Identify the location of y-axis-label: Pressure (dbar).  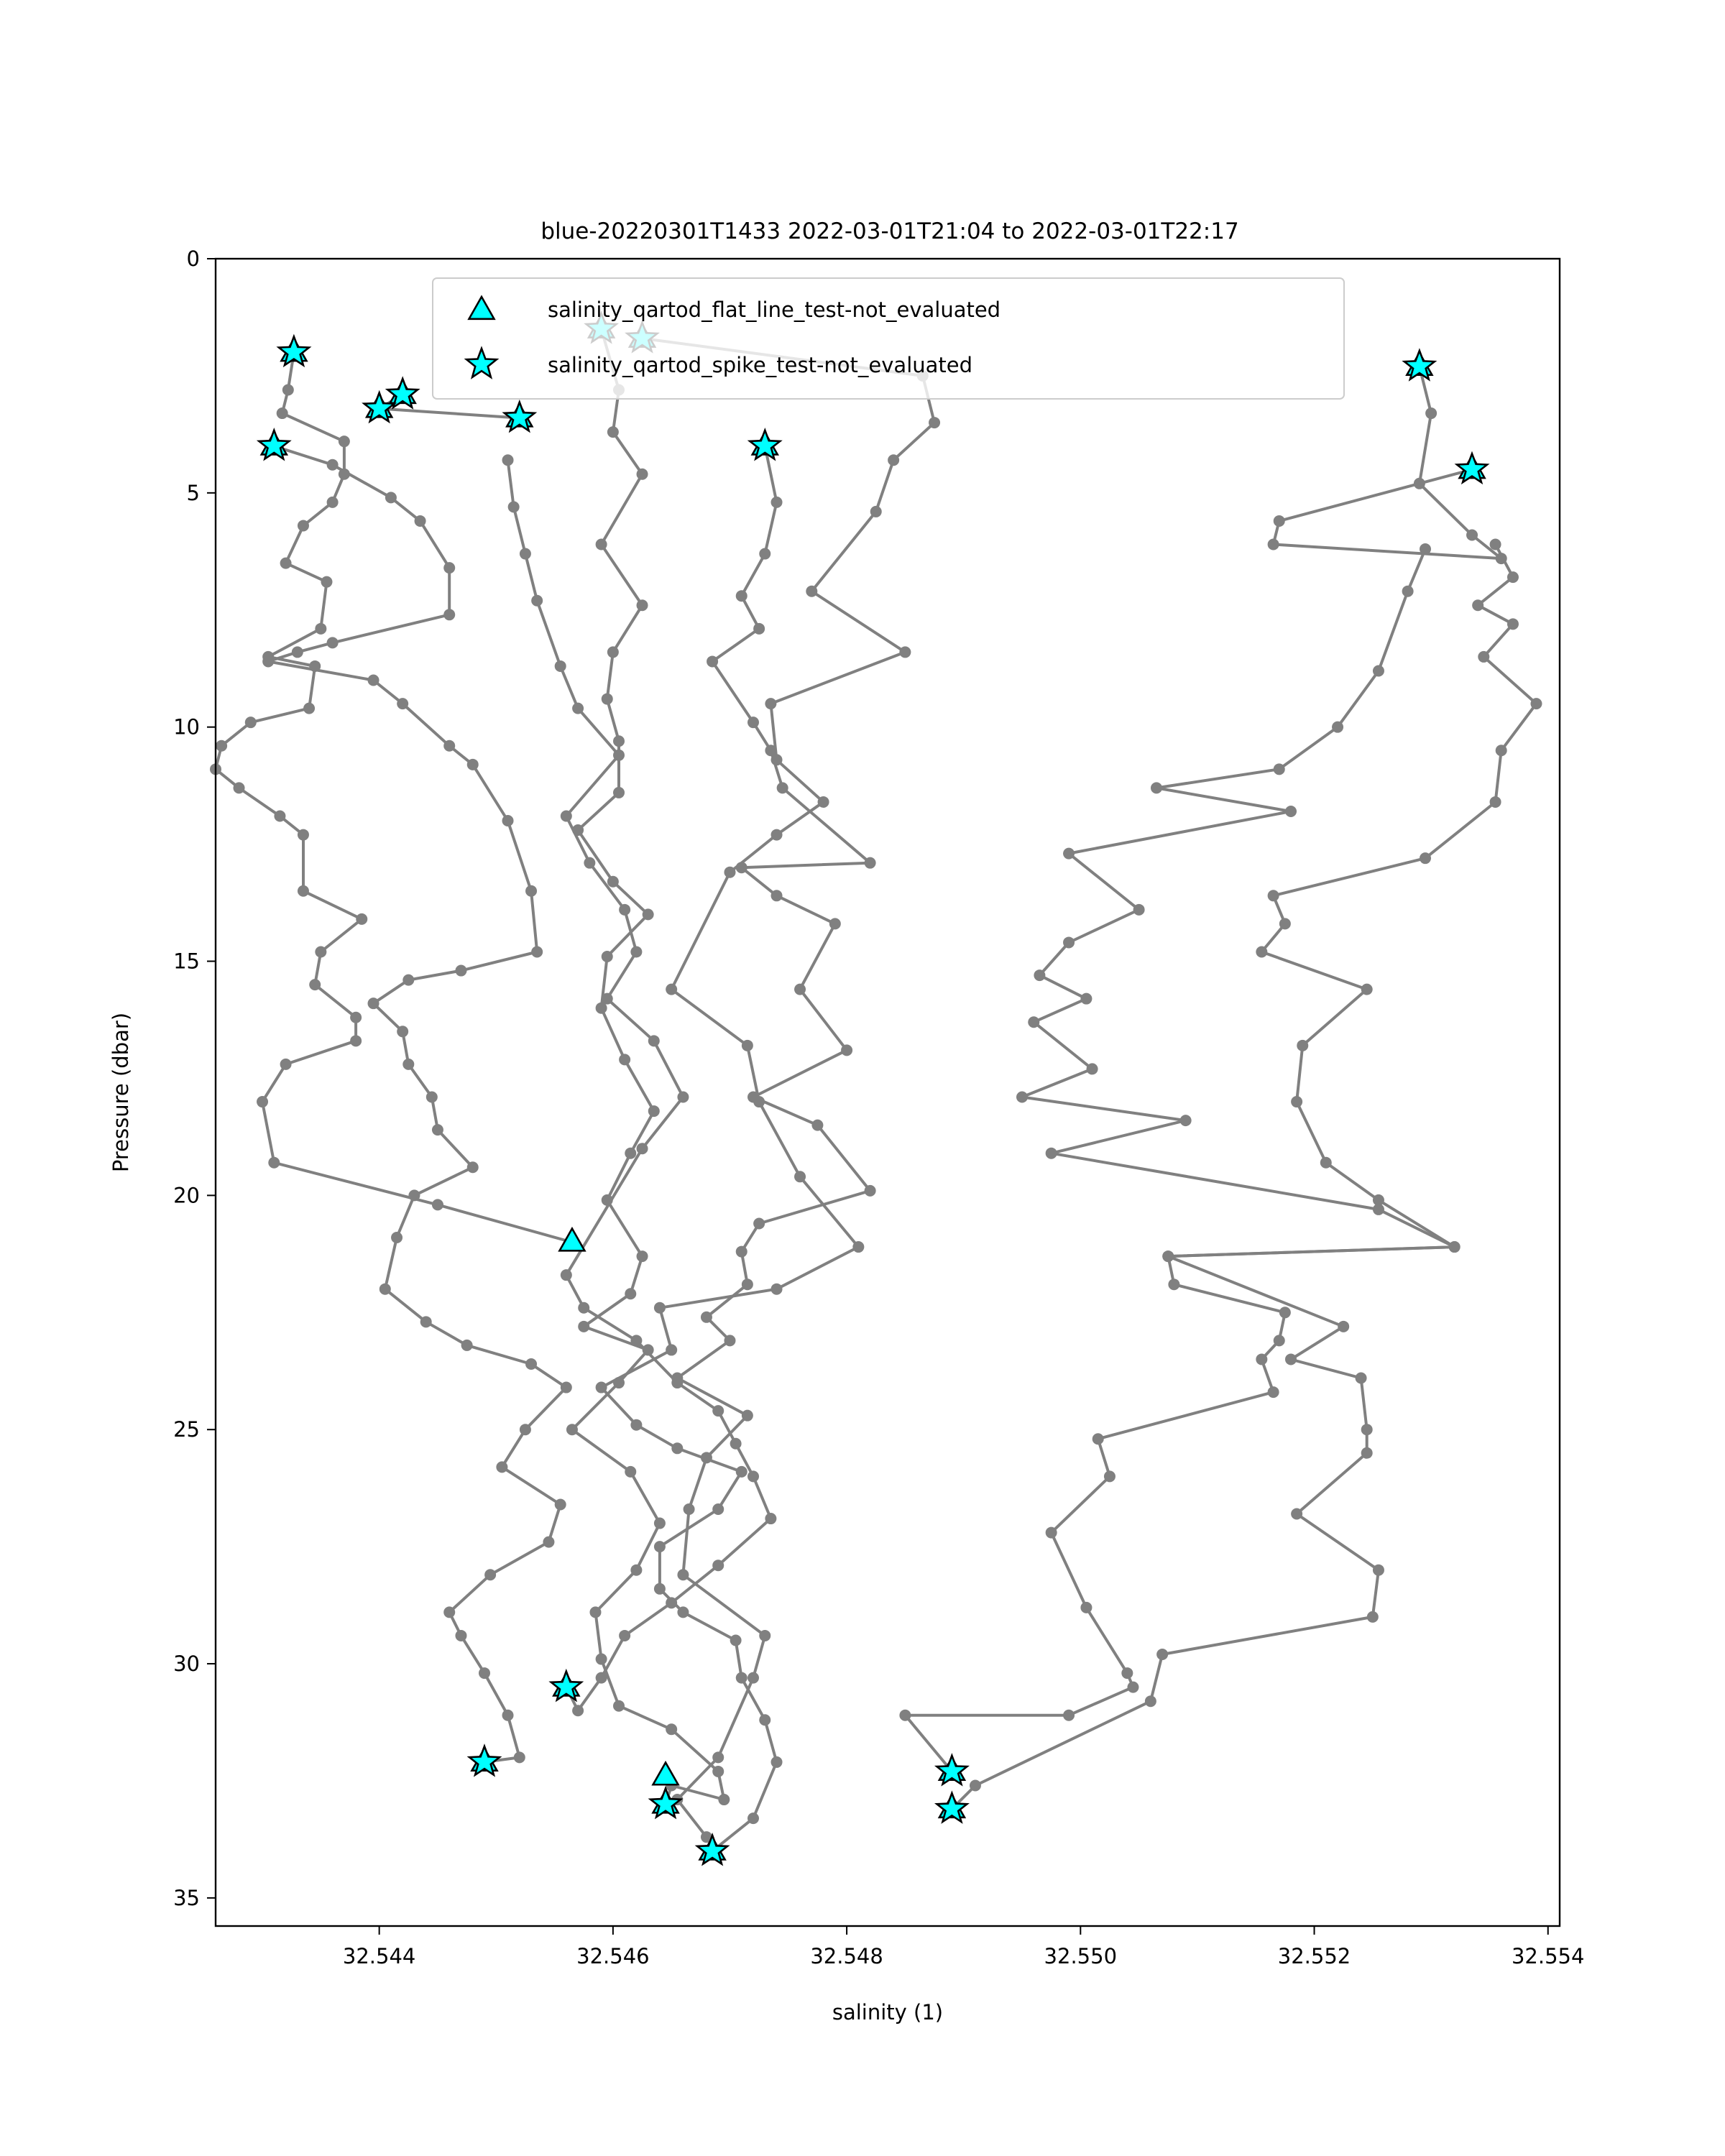
(121, 1093).